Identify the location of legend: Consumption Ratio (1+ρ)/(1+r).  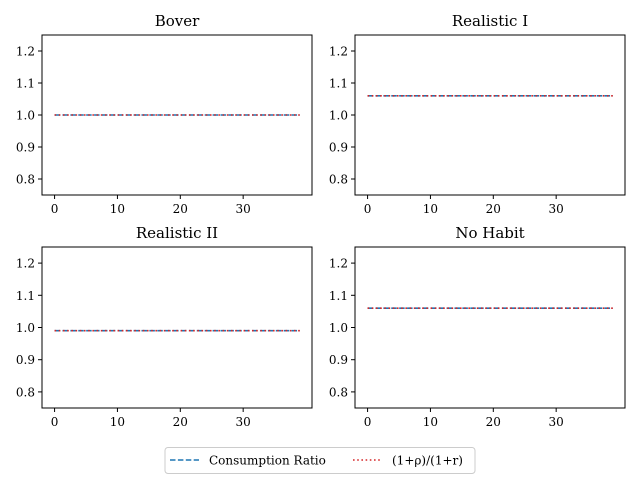
(320, 460).